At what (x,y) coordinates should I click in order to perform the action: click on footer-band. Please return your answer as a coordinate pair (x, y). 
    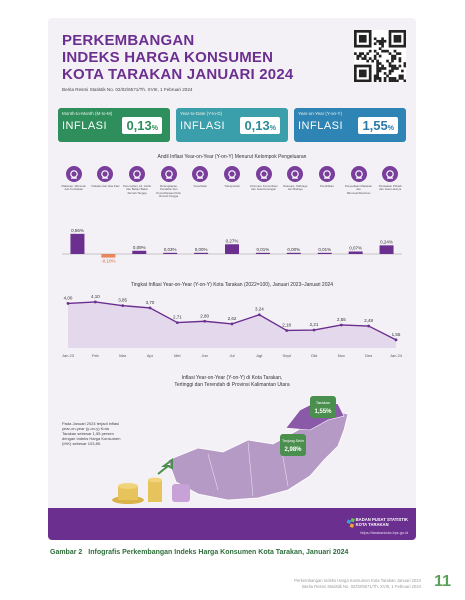
    Looking at the image, I should click on (232, 524).